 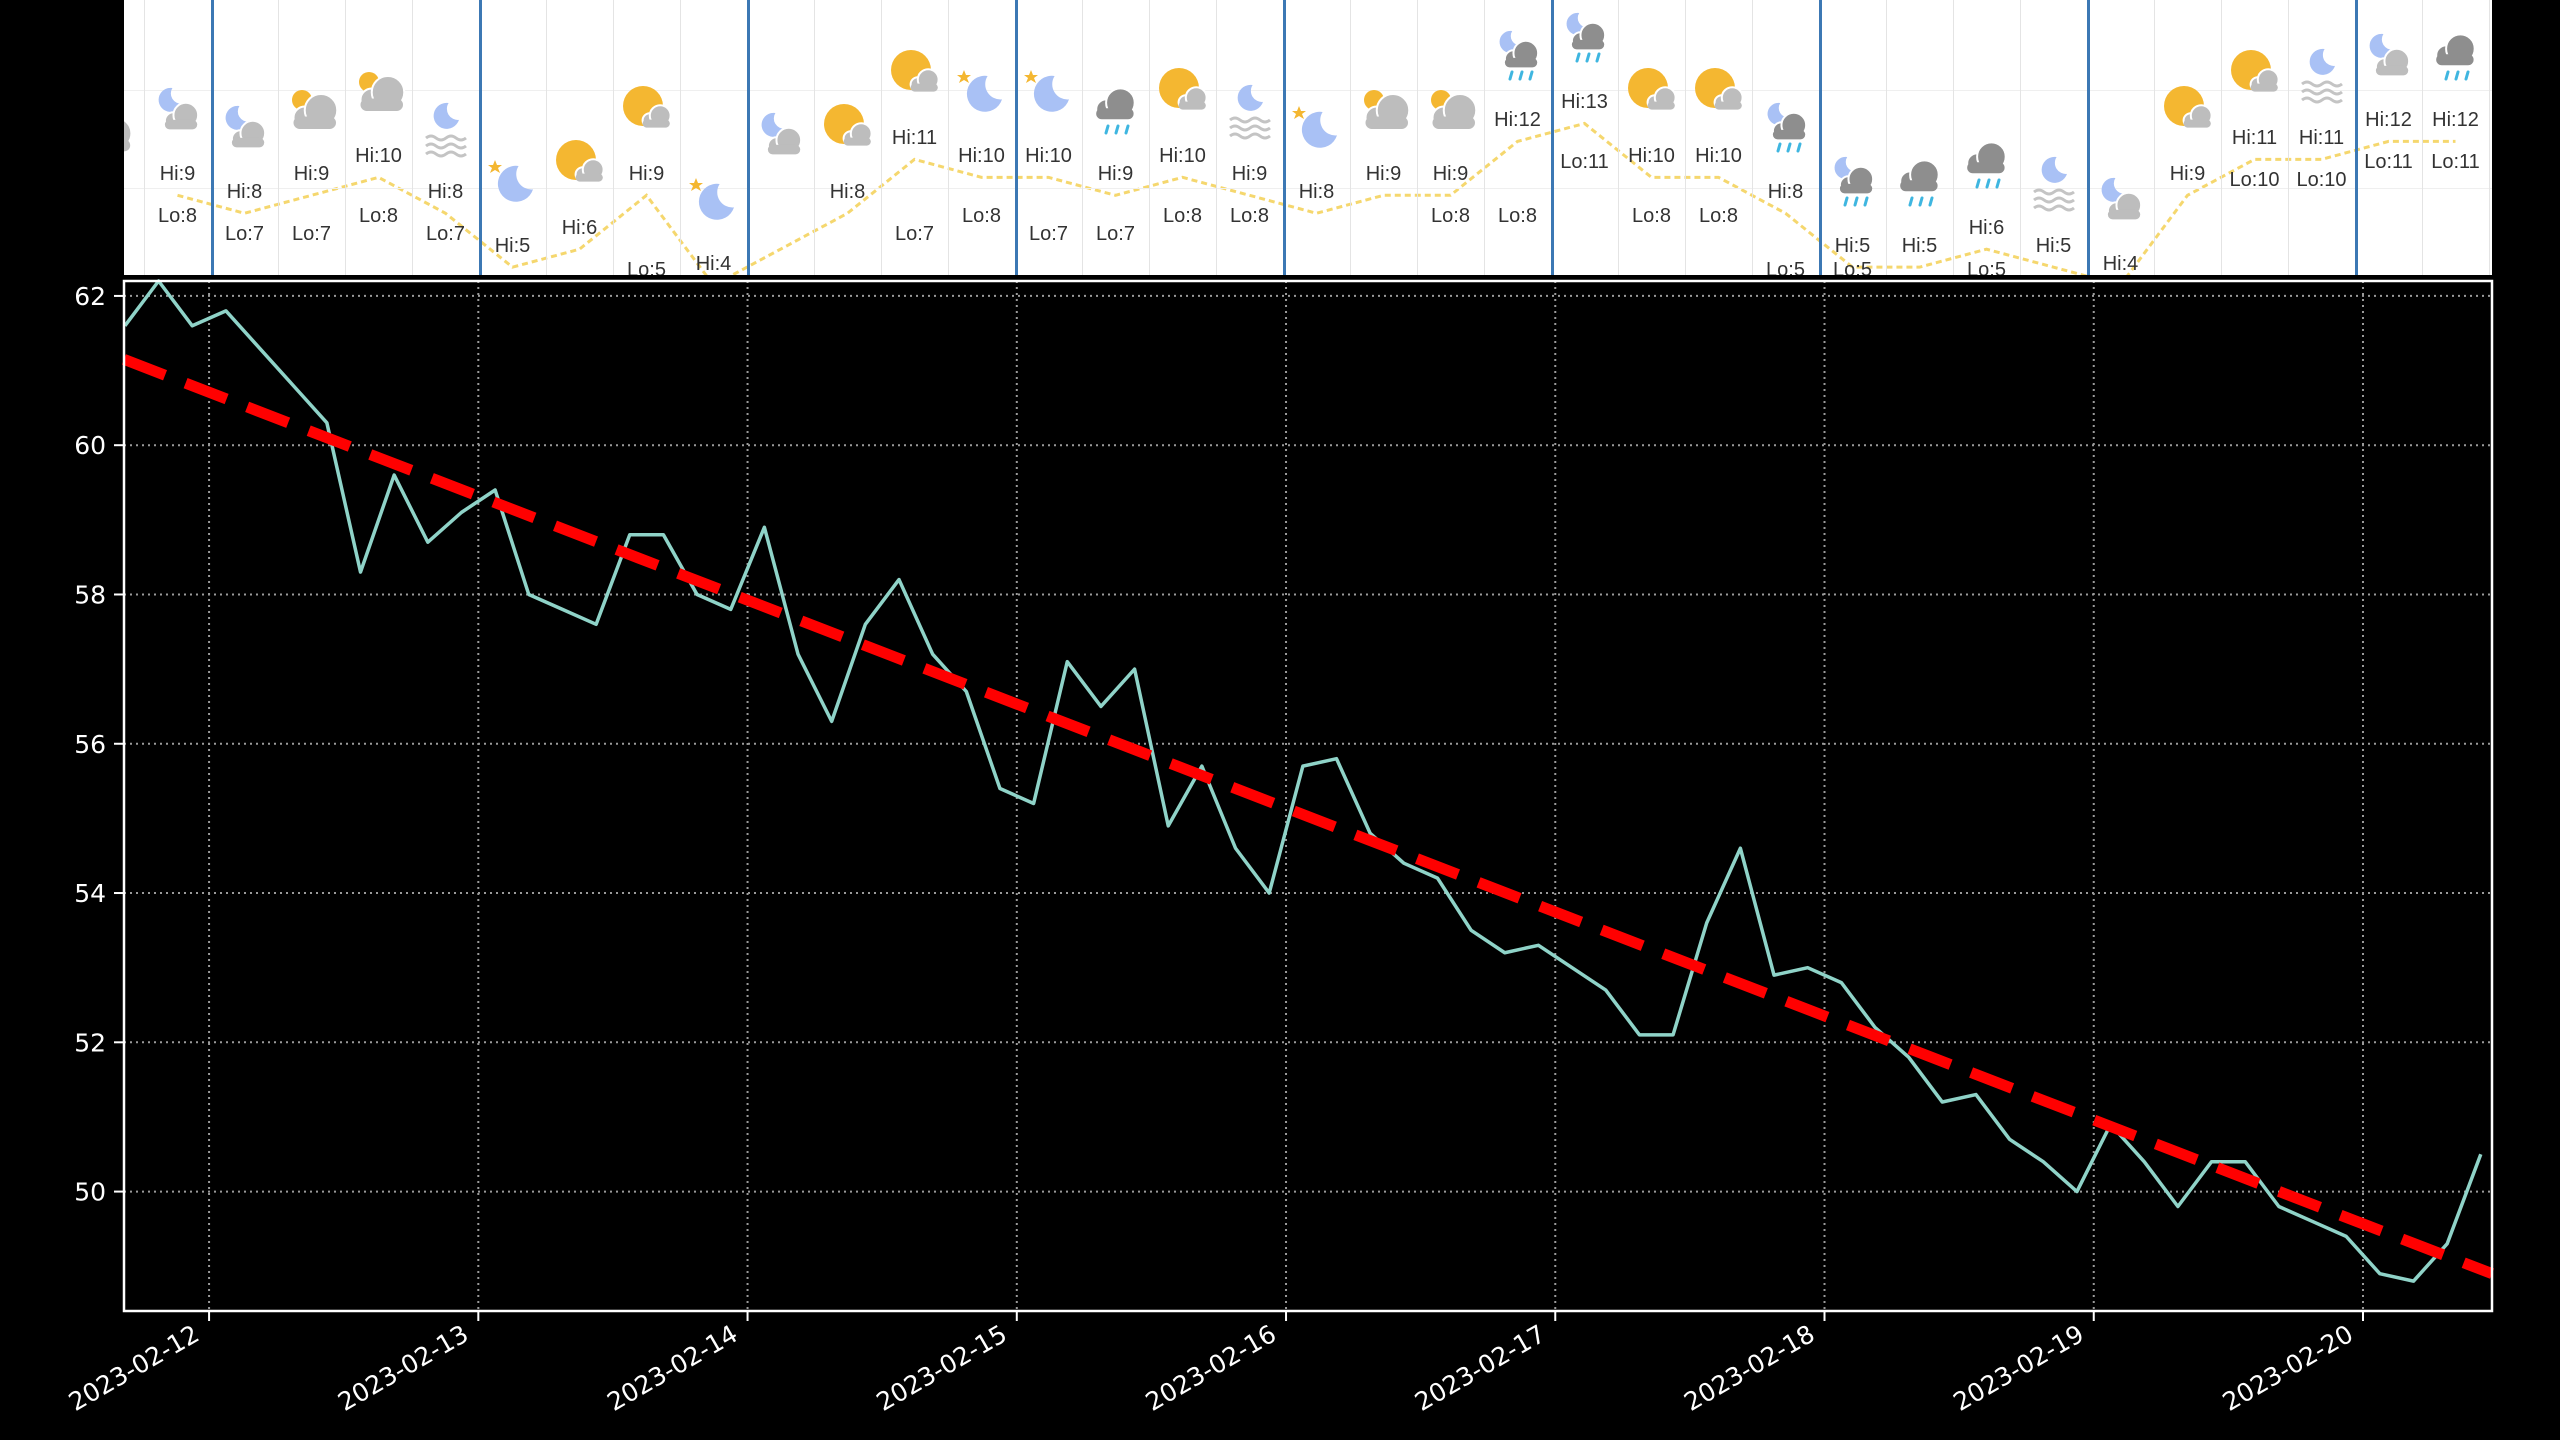 What do you see at coordinates (1480, 1368) in the screenshot?
I see `x-tick-label: 2023-02-17` at bounding box center [1480, 1368].